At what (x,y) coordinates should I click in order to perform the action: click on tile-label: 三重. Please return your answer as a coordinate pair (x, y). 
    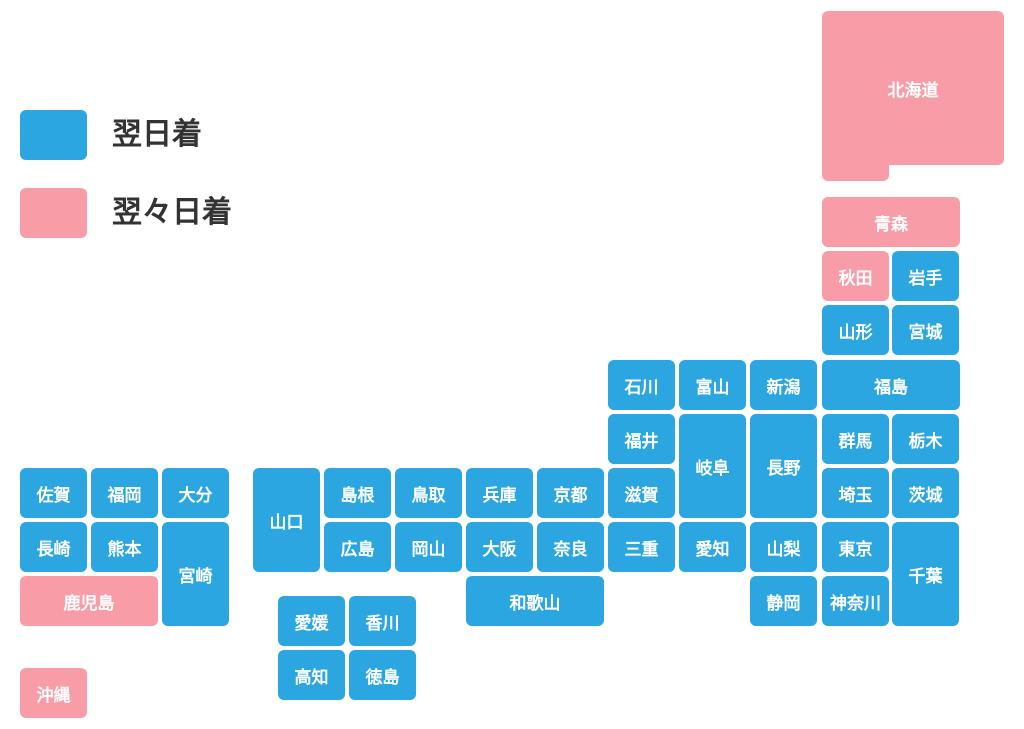
    Looking at the image, I should click on (641, 549).